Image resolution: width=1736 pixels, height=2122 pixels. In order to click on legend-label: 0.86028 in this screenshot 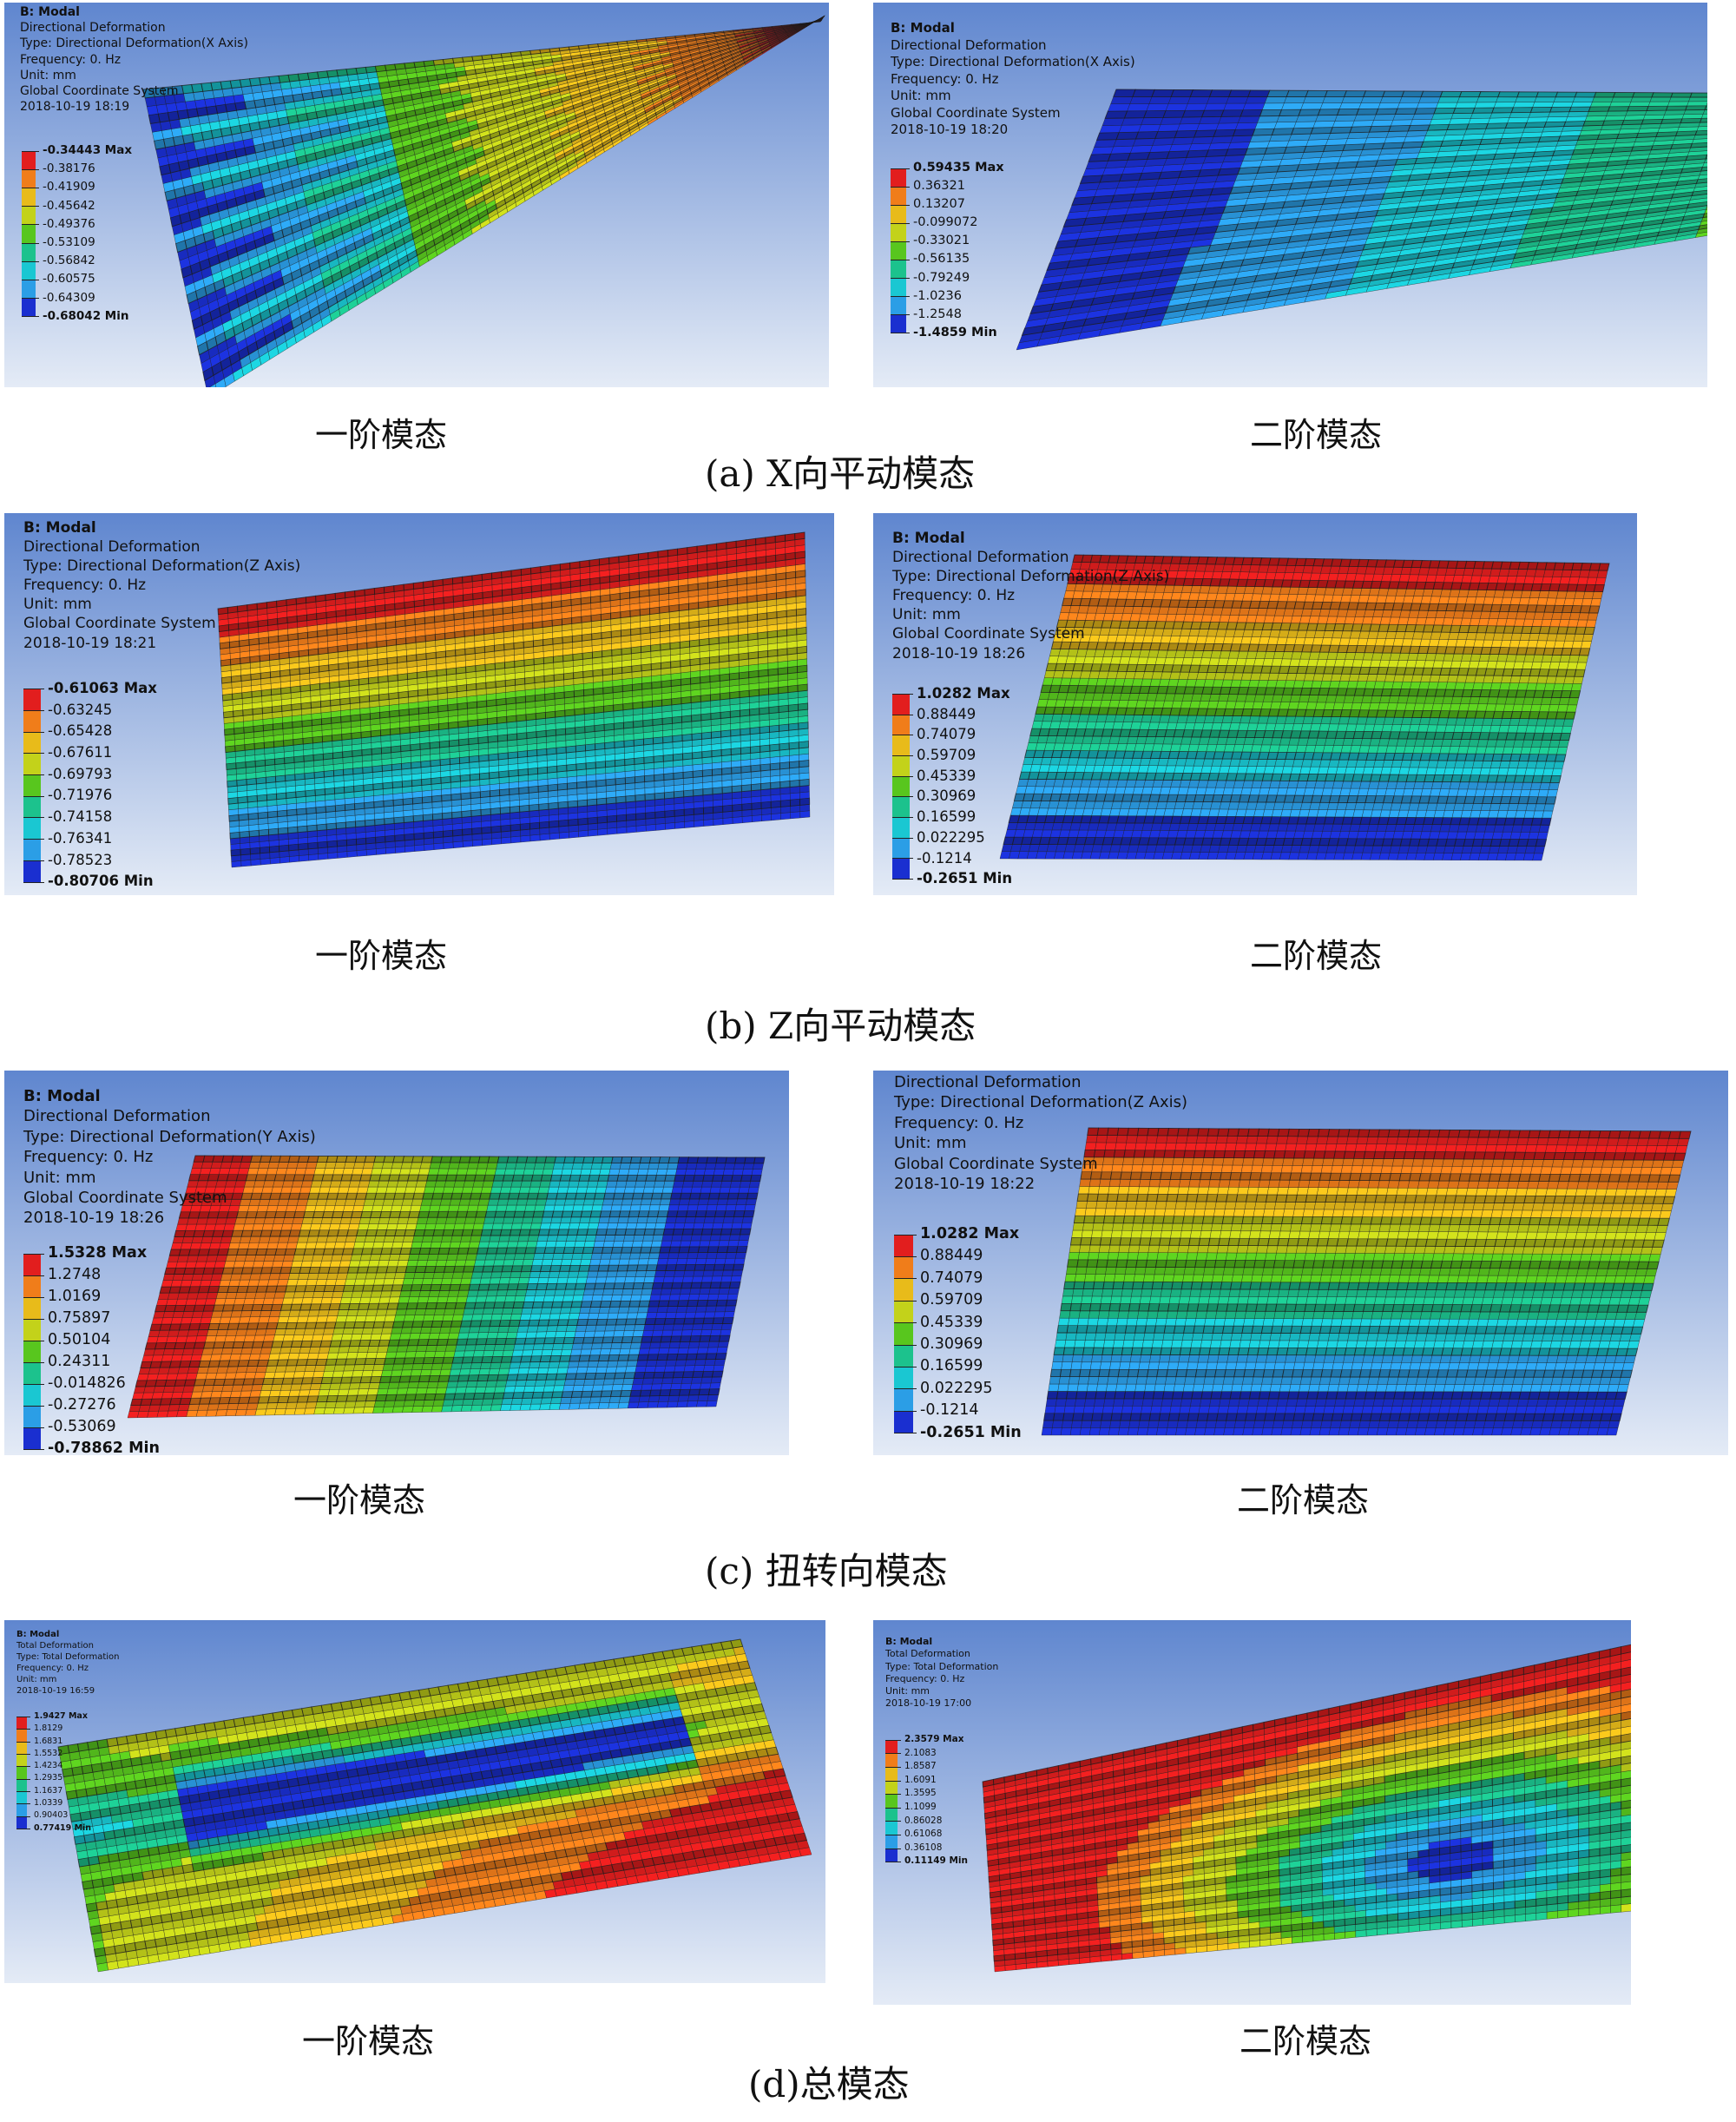, I will do `click(923, 1822)`.